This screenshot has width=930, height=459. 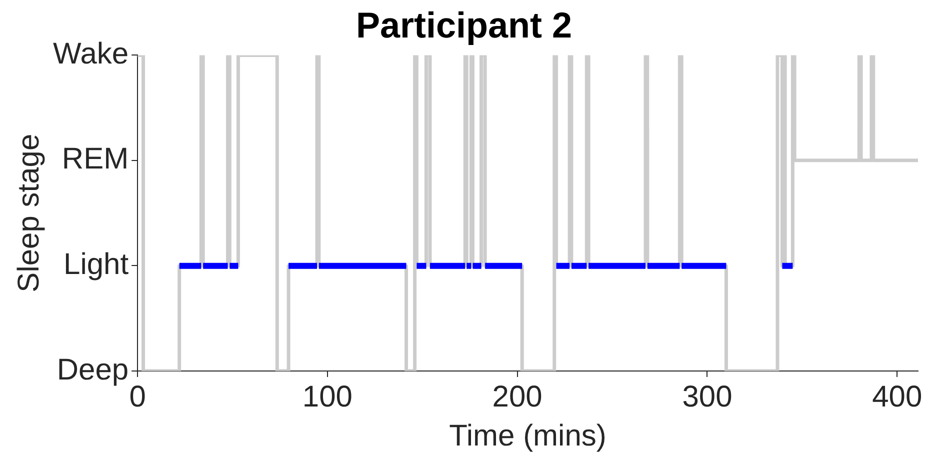 What do you see at coordinates (96, 264) in the screenshot?
I see `category-label: Light` at bounding box center [96, 264].